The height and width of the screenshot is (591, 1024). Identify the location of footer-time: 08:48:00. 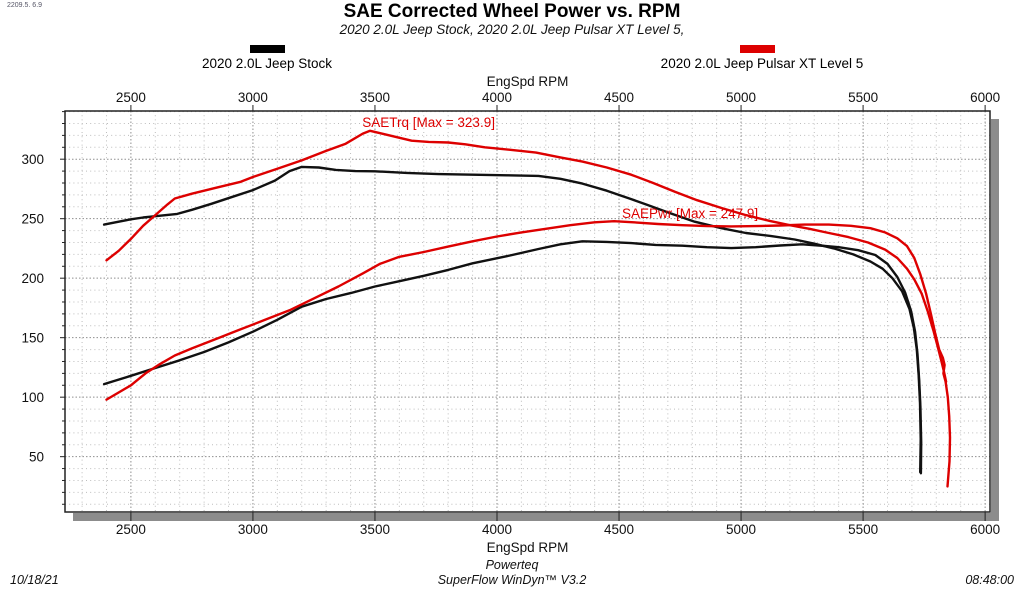
(989, 580).